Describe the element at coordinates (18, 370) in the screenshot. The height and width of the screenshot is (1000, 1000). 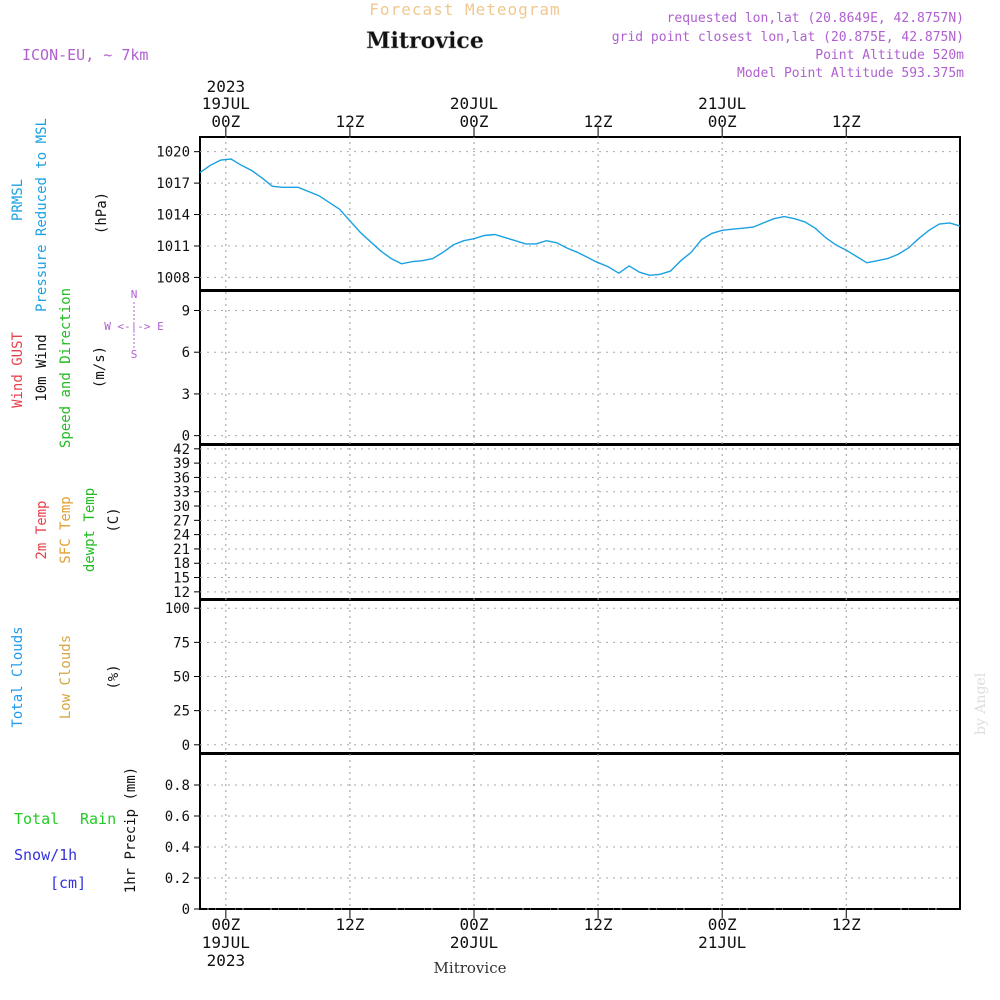
I see `wind-gust-label: Wind GUST` at that location.